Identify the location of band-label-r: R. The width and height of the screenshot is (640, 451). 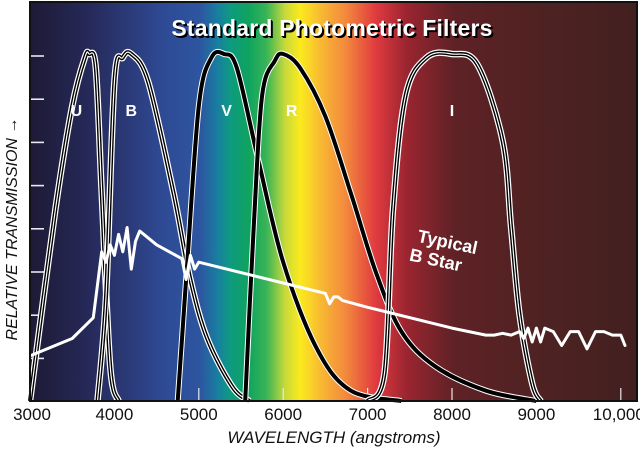
(291, 111).